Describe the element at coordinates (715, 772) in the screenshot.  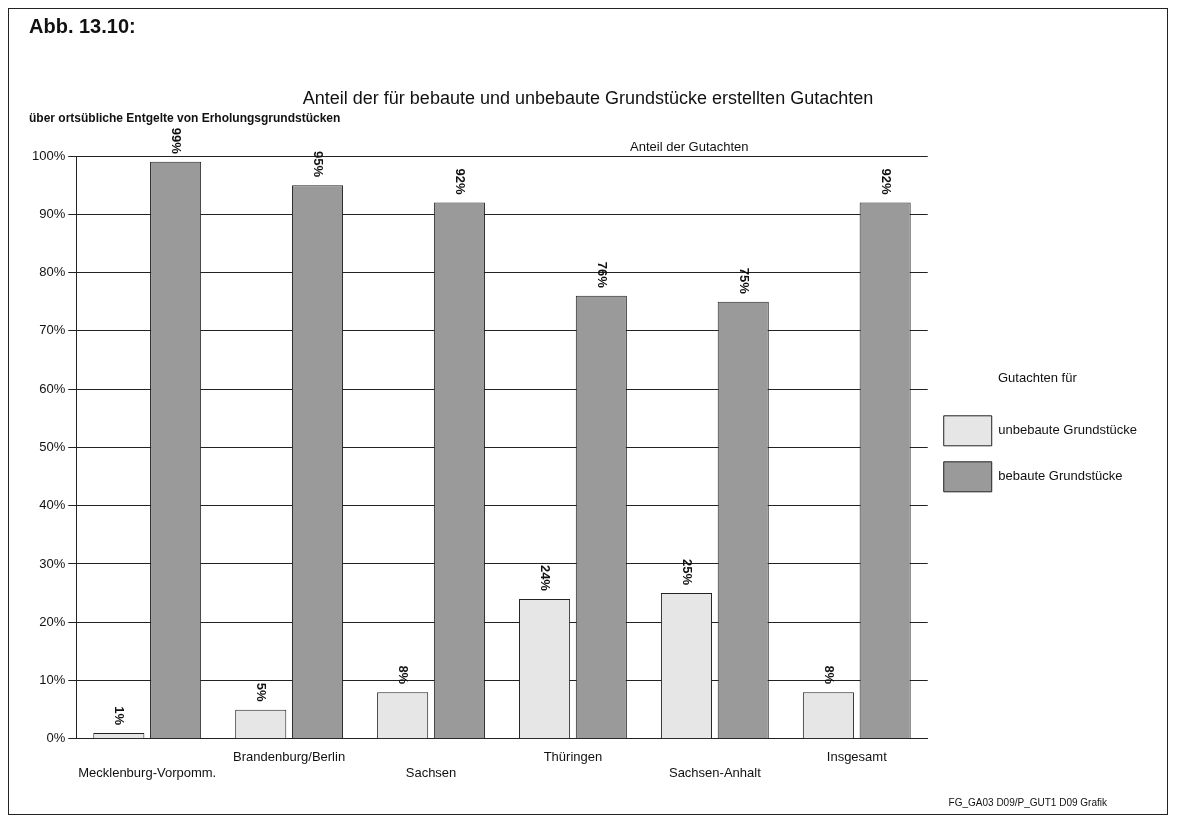
I see `x-tick-label: Sachsen-Anhalt` at that location.